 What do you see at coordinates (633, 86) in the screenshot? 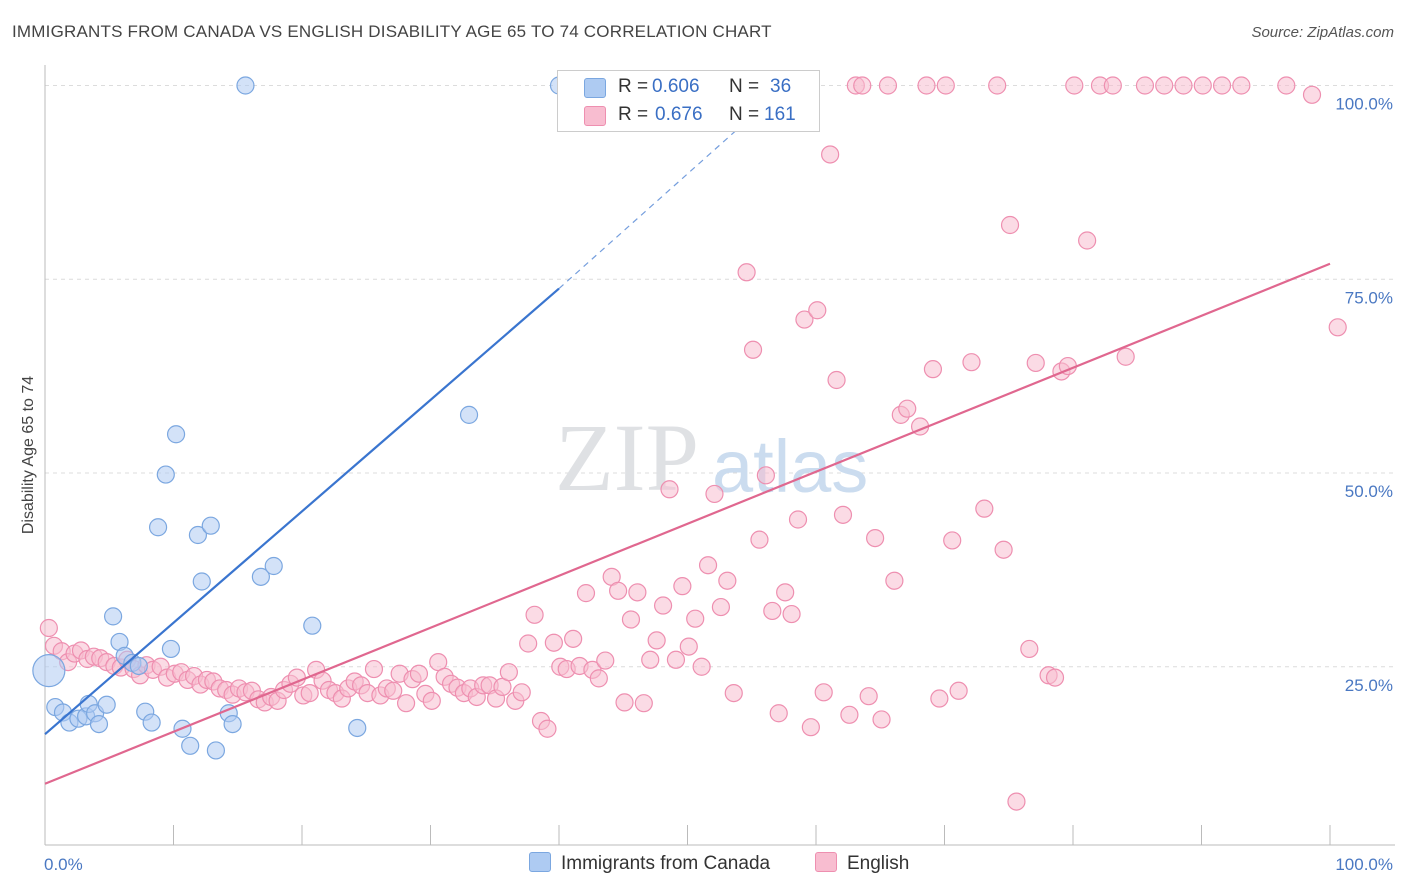
I see `legend-r-label: R =` at bounding box center [633, 86].